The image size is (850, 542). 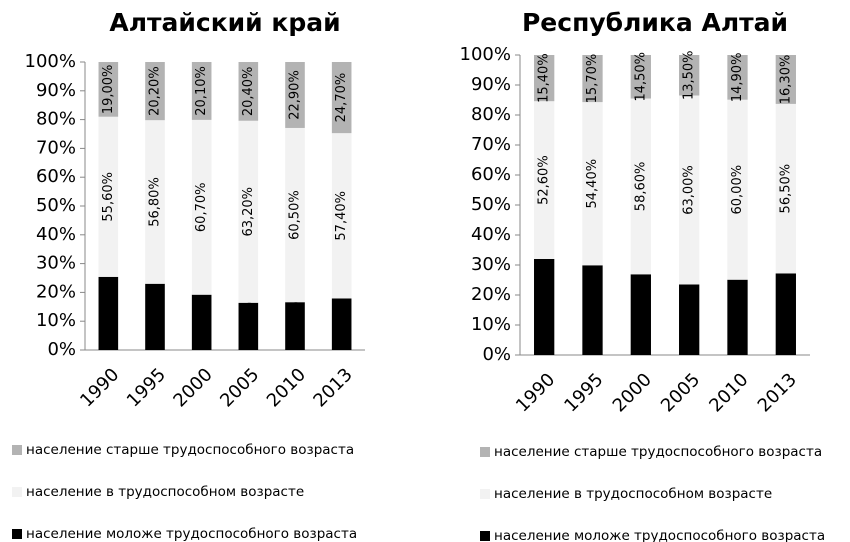 I want to click on data-label: 14,90%, so click(x=737, y=78).